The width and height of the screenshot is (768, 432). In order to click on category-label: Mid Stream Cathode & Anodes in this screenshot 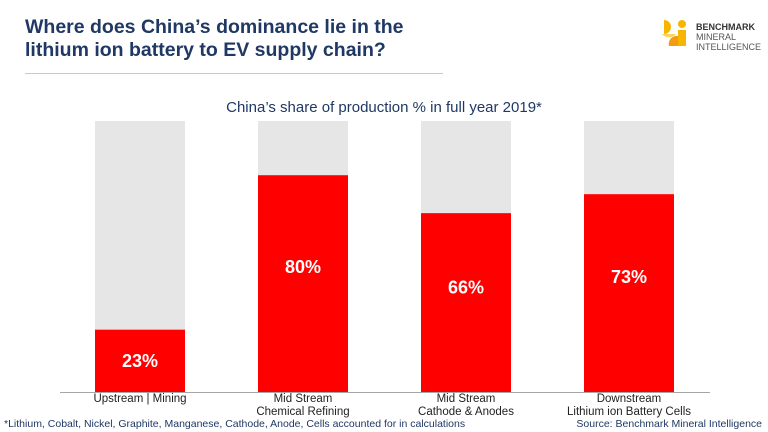, I will do `click(466, 406)`.